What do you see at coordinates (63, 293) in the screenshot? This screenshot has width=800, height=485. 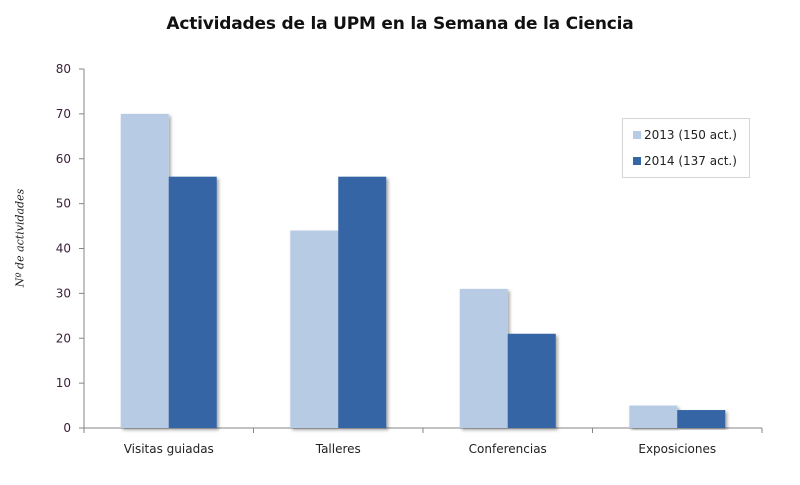 I see `y-tick-label: 30` at bounding box center [63, 293].